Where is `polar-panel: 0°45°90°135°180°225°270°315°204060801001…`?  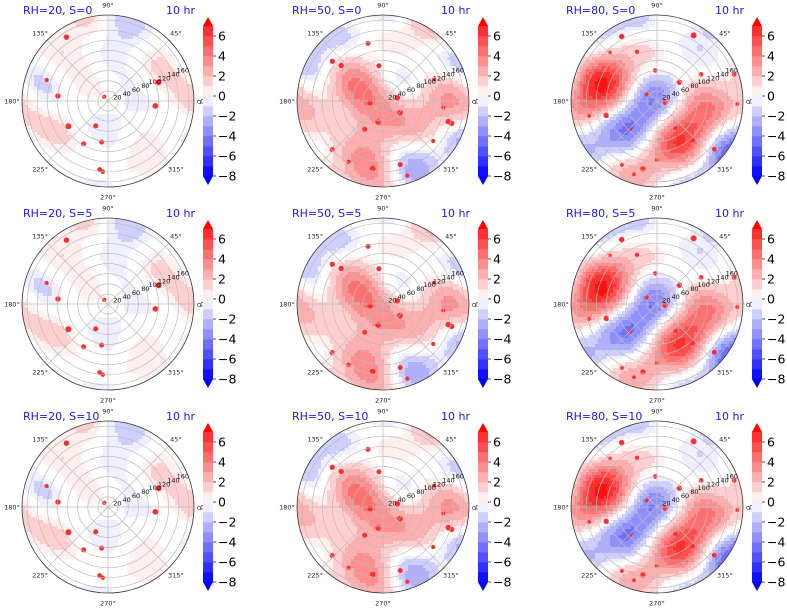 polar-panel: 0°45°90°135°180°225°270°315°204060801001… is located at coordinates (406, 102).